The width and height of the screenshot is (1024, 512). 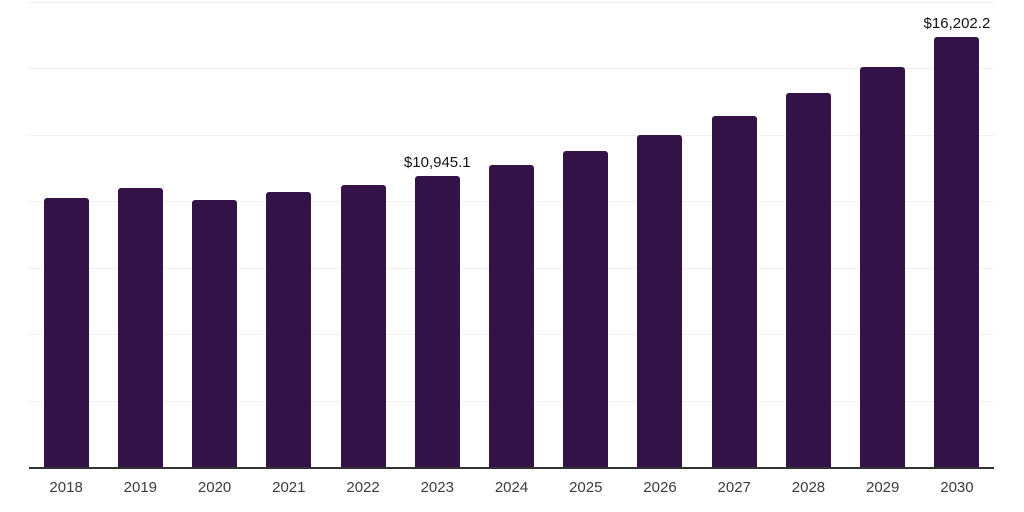 I want to click on x-tick-label-2018: 2018, so click(x=66, y=487).